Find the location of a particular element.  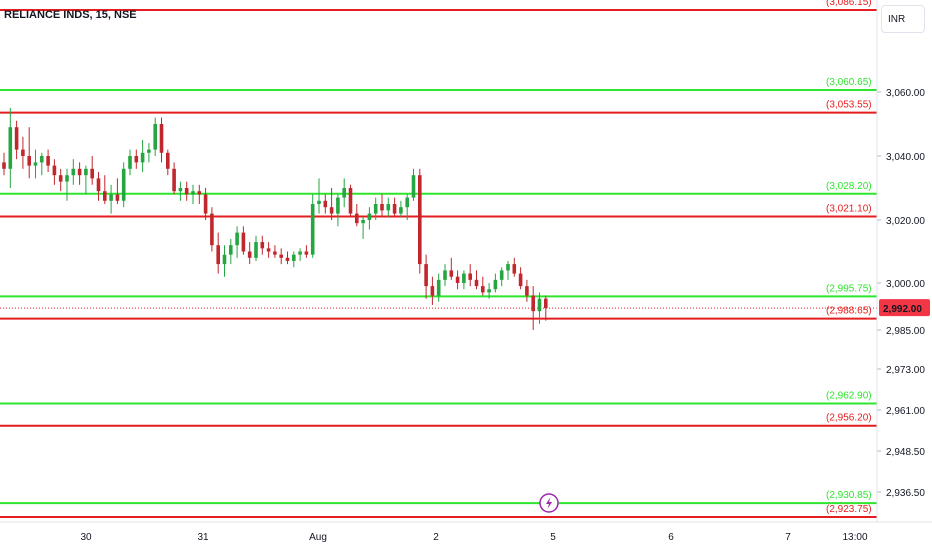

x-tick-label: 31 is located at coordinates (203, 537).